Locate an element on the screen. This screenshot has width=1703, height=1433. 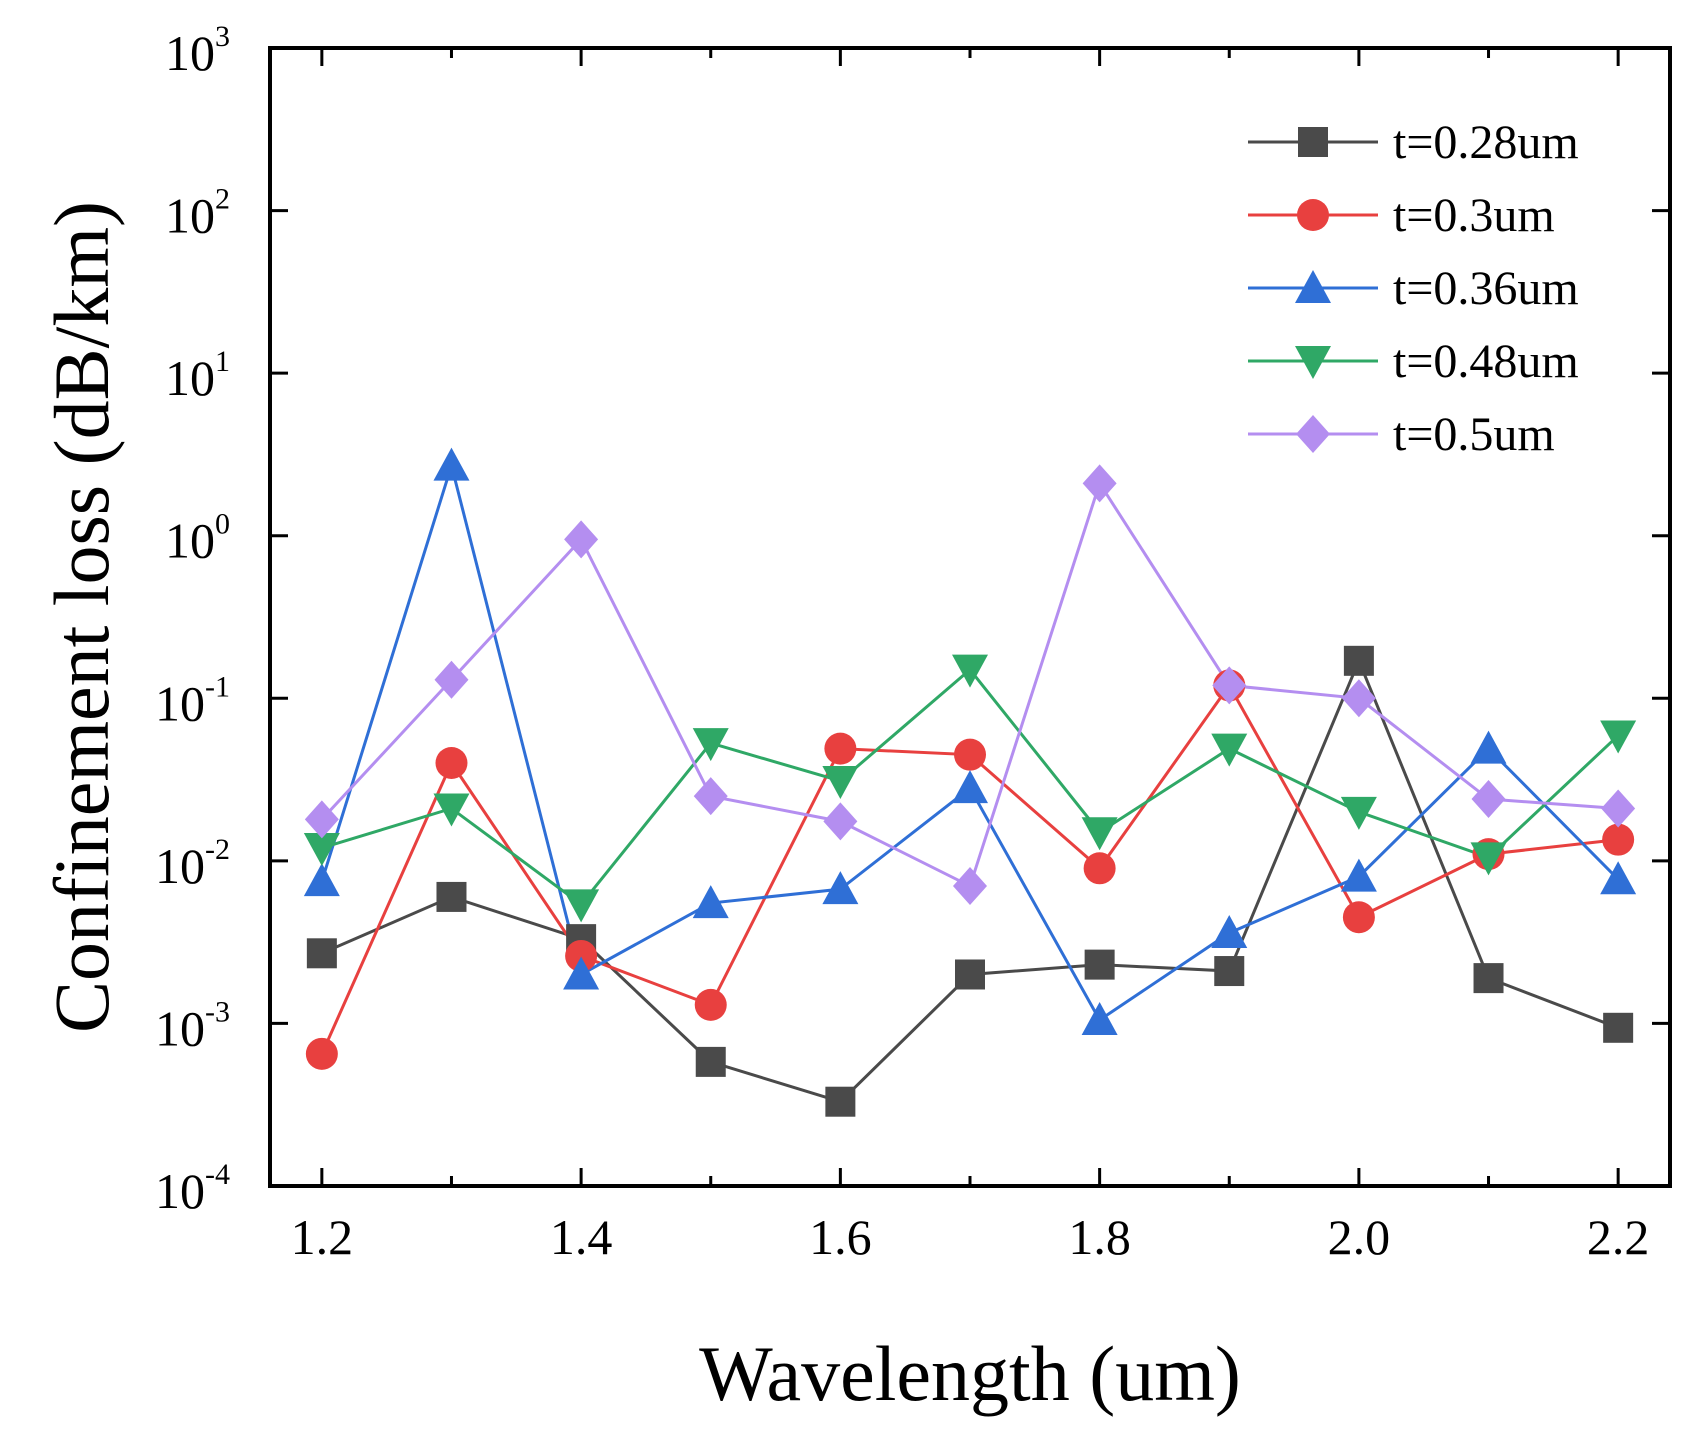
x-tick-label: 1.2 is located at coordinates (322, 1237).